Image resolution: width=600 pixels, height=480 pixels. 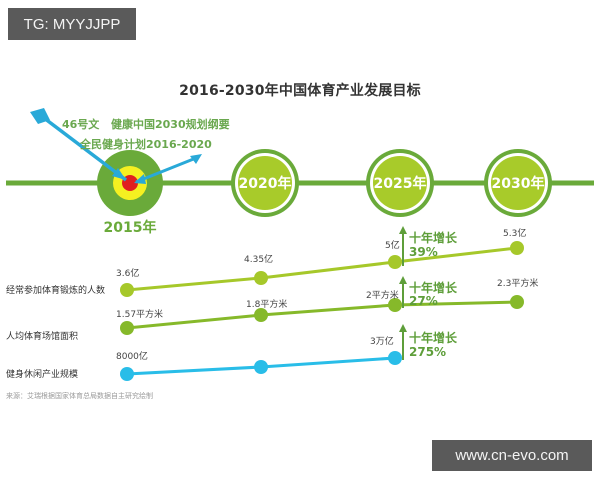 What do you see at coordinates (42, 374) in the screenshot?
I see `row-label: 健身休闲产业规模` at bounding box center [42, 374].